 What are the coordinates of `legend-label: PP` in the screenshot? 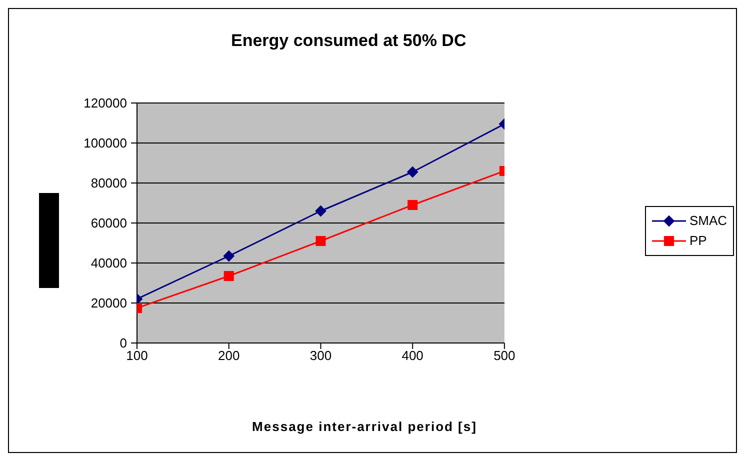 It's located at (698, 241).